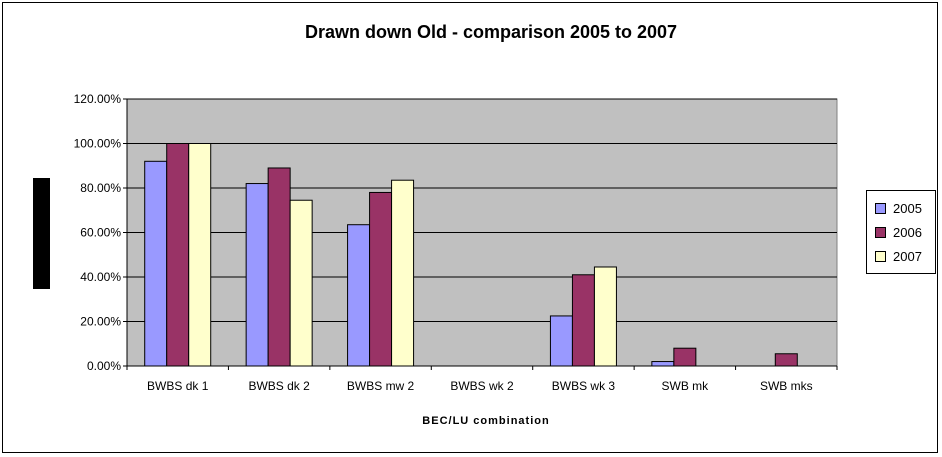  Describe the element at coordinates (100, 277) in the screenshot. I see `y-tick-label: 40.00%` at that location.